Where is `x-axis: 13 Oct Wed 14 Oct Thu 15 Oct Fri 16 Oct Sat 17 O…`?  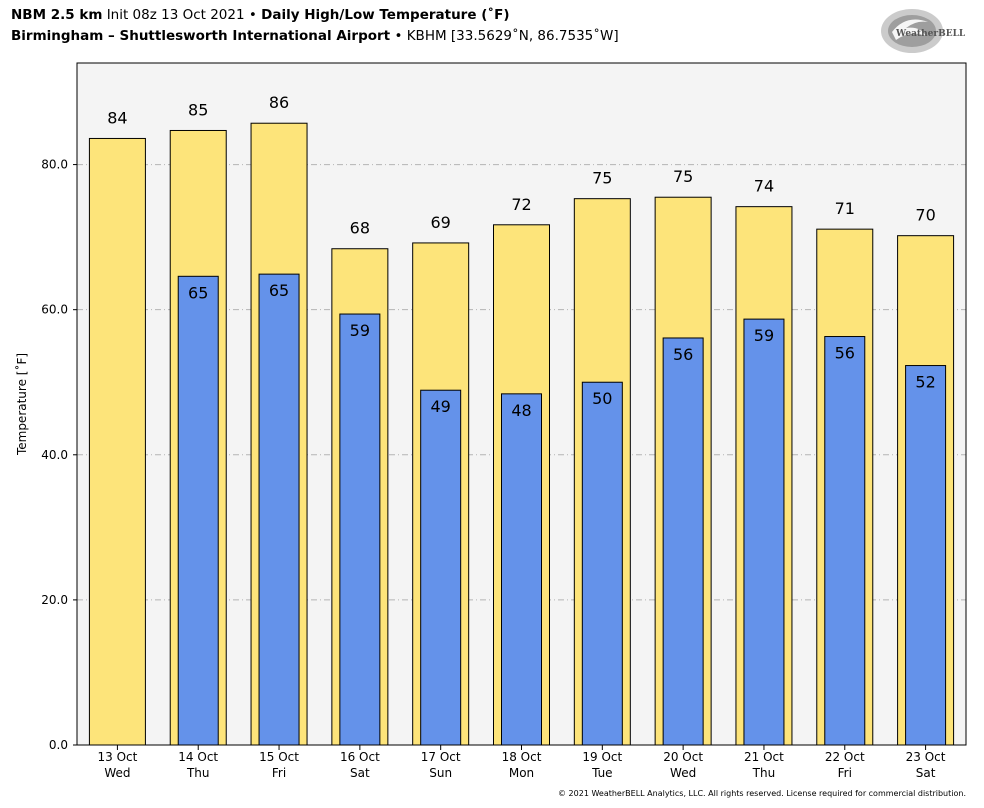
x-axis: 13 Oct Wed 14 Oct Thu 15 Oct Fri 16 Oct Sat 17 O… is located at coordinates (521, 762).